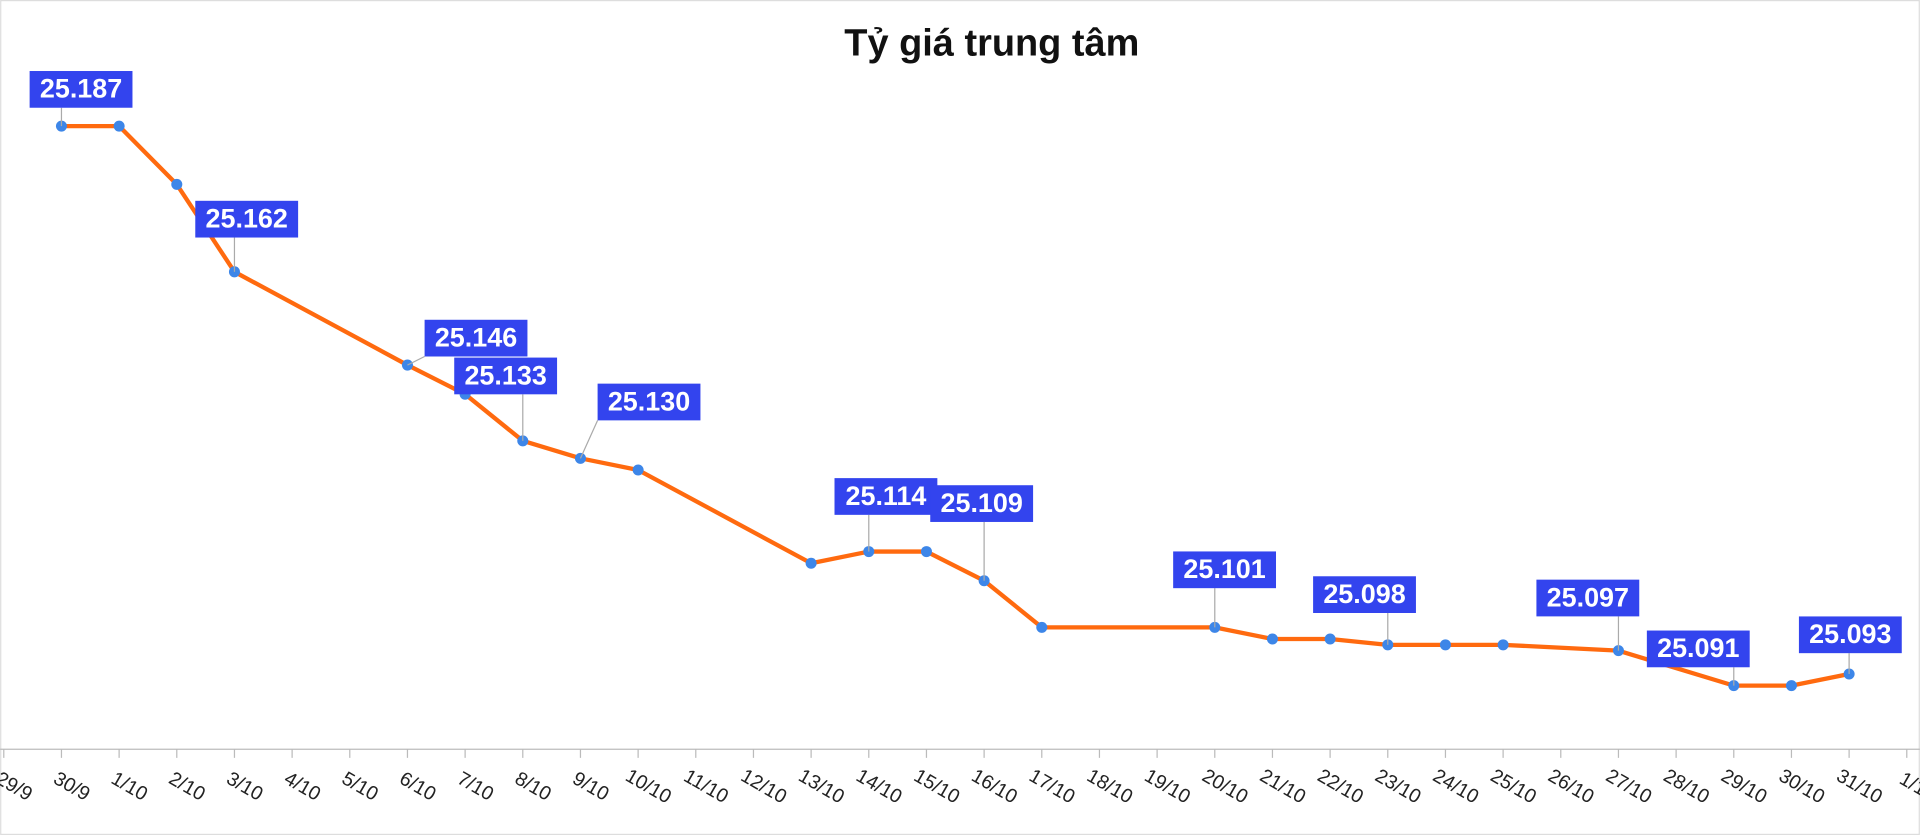  I want to click on value-label: 25.114, so click(885, 496).